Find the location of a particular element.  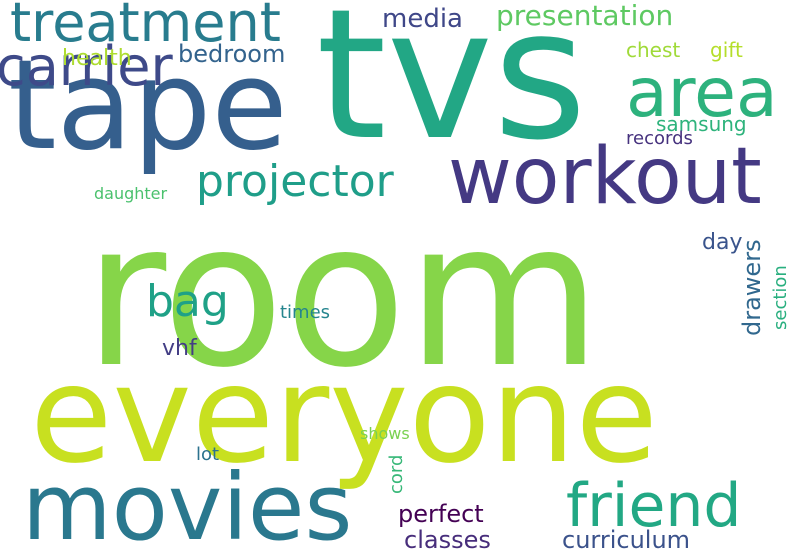

word-workout: workout is located at coordinates (605, 177).